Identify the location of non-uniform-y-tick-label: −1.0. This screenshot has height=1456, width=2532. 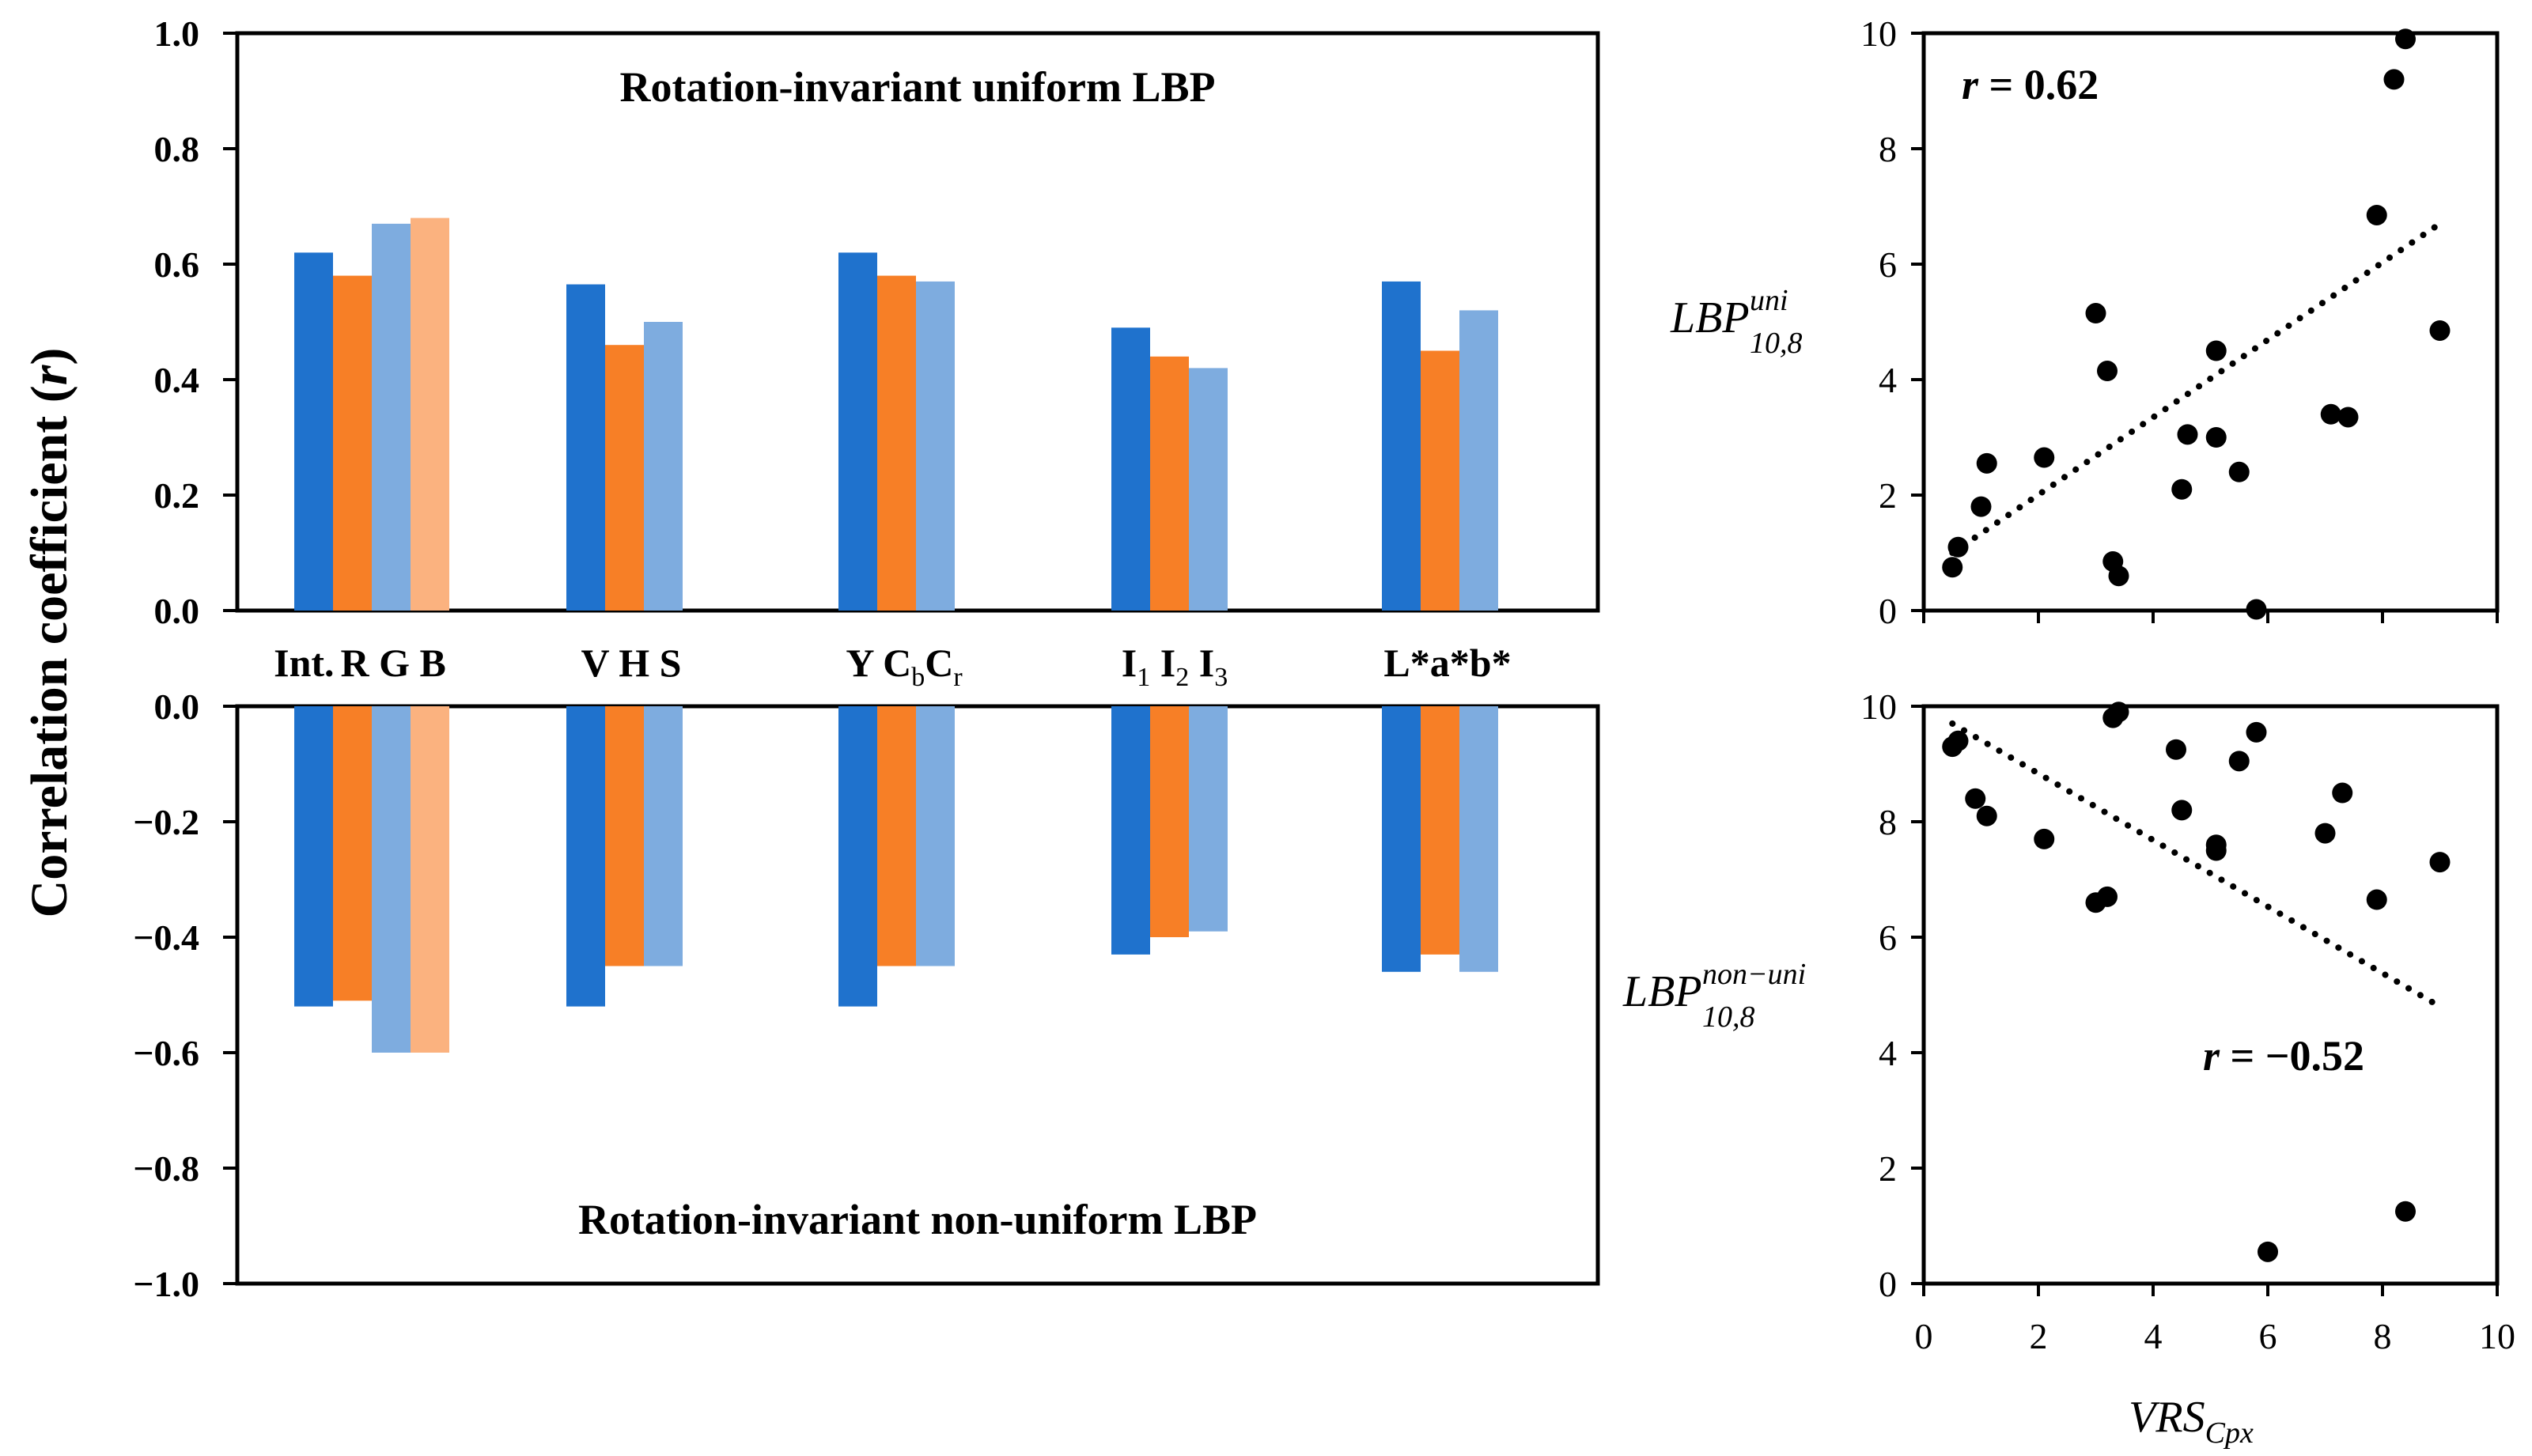
(166, 1284).